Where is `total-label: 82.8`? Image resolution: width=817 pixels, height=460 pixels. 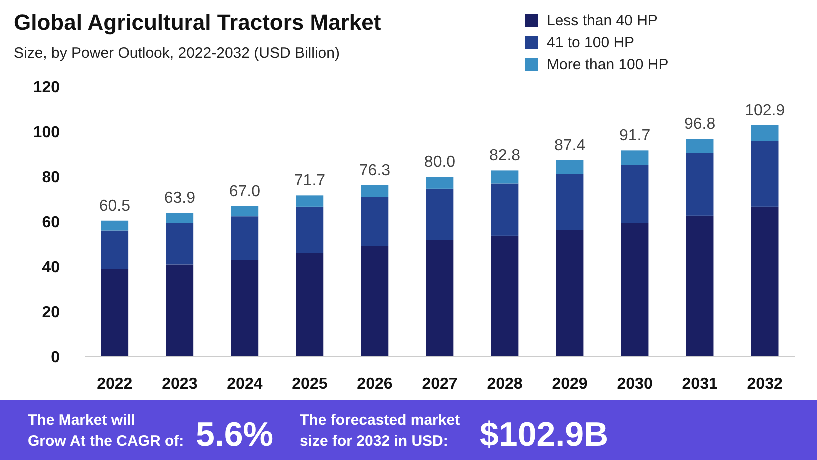
total-label: 82.8 is located at coordinates (505, 156).